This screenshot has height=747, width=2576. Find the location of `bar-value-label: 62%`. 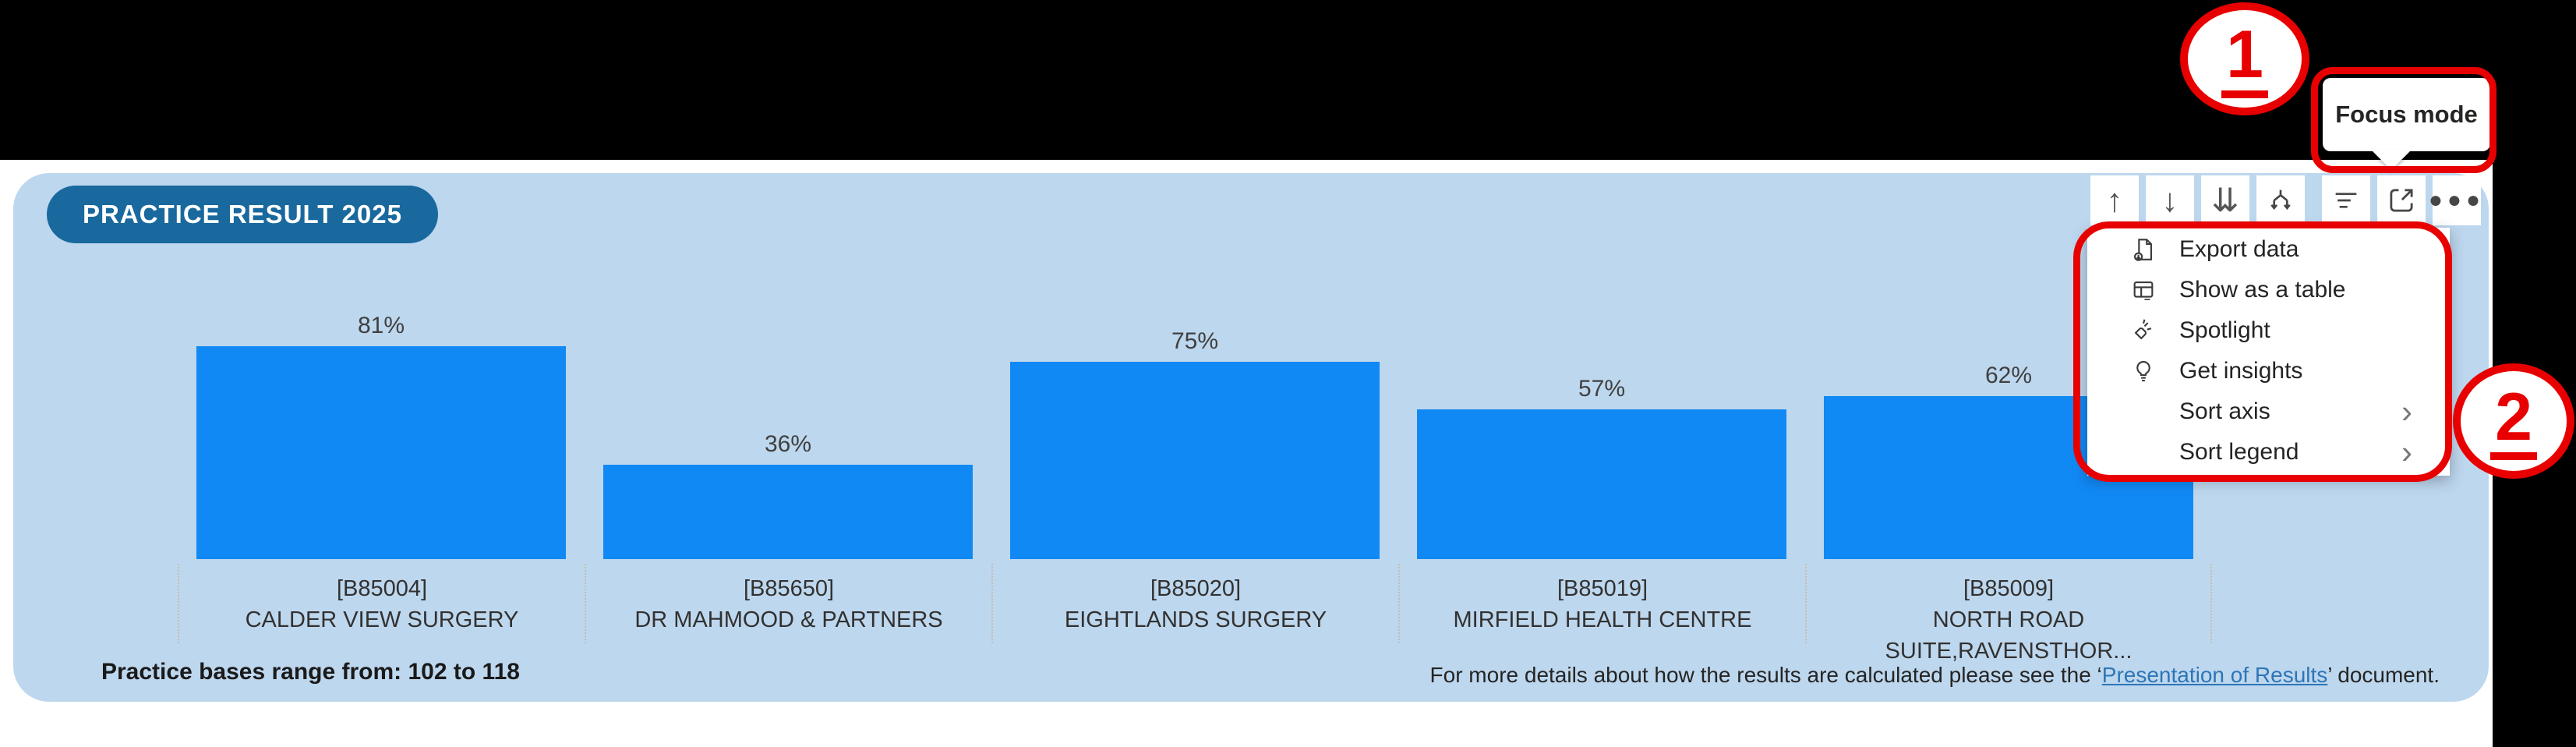

bar-value-label: 62% is located at coordinates (2008, 375).